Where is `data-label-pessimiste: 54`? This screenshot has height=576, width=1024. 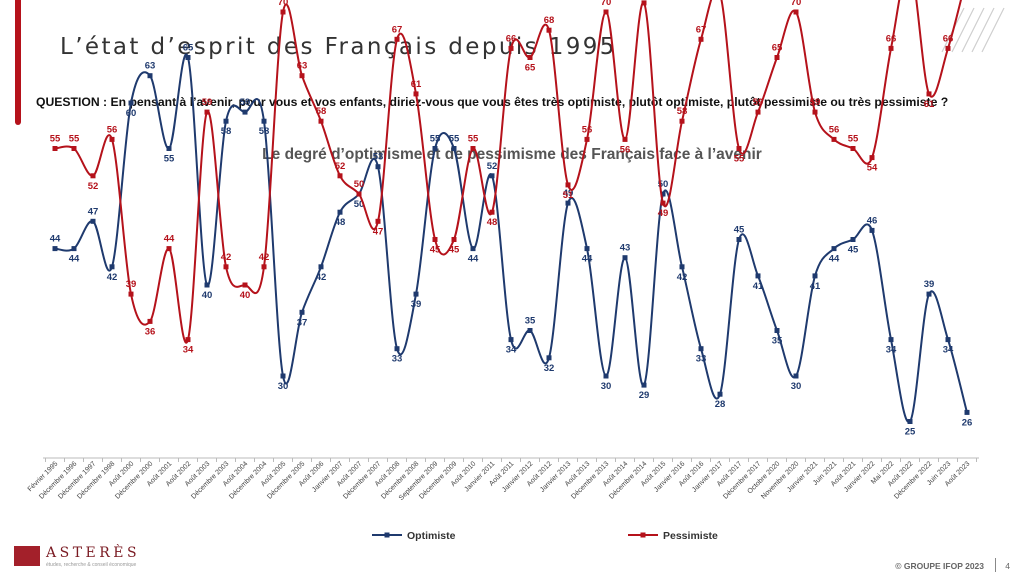 data-label-pessimiste: 54 is located at coordinates (872, 168).